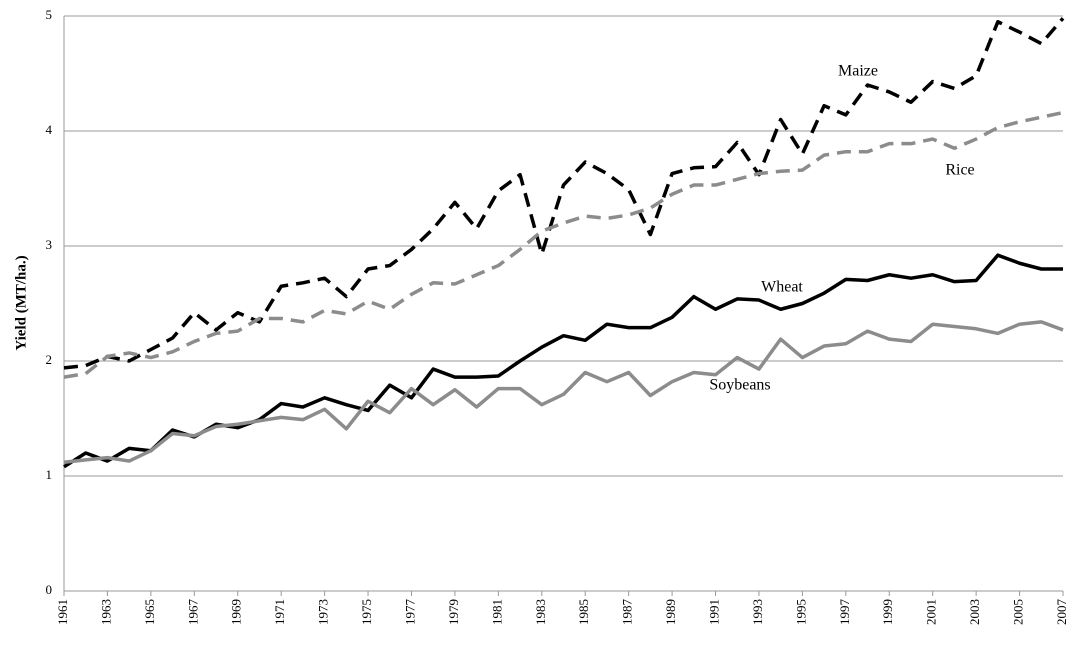 The image size is (1074, 648). I want to click on x-tick-label: 2005, so click(1018, 612).